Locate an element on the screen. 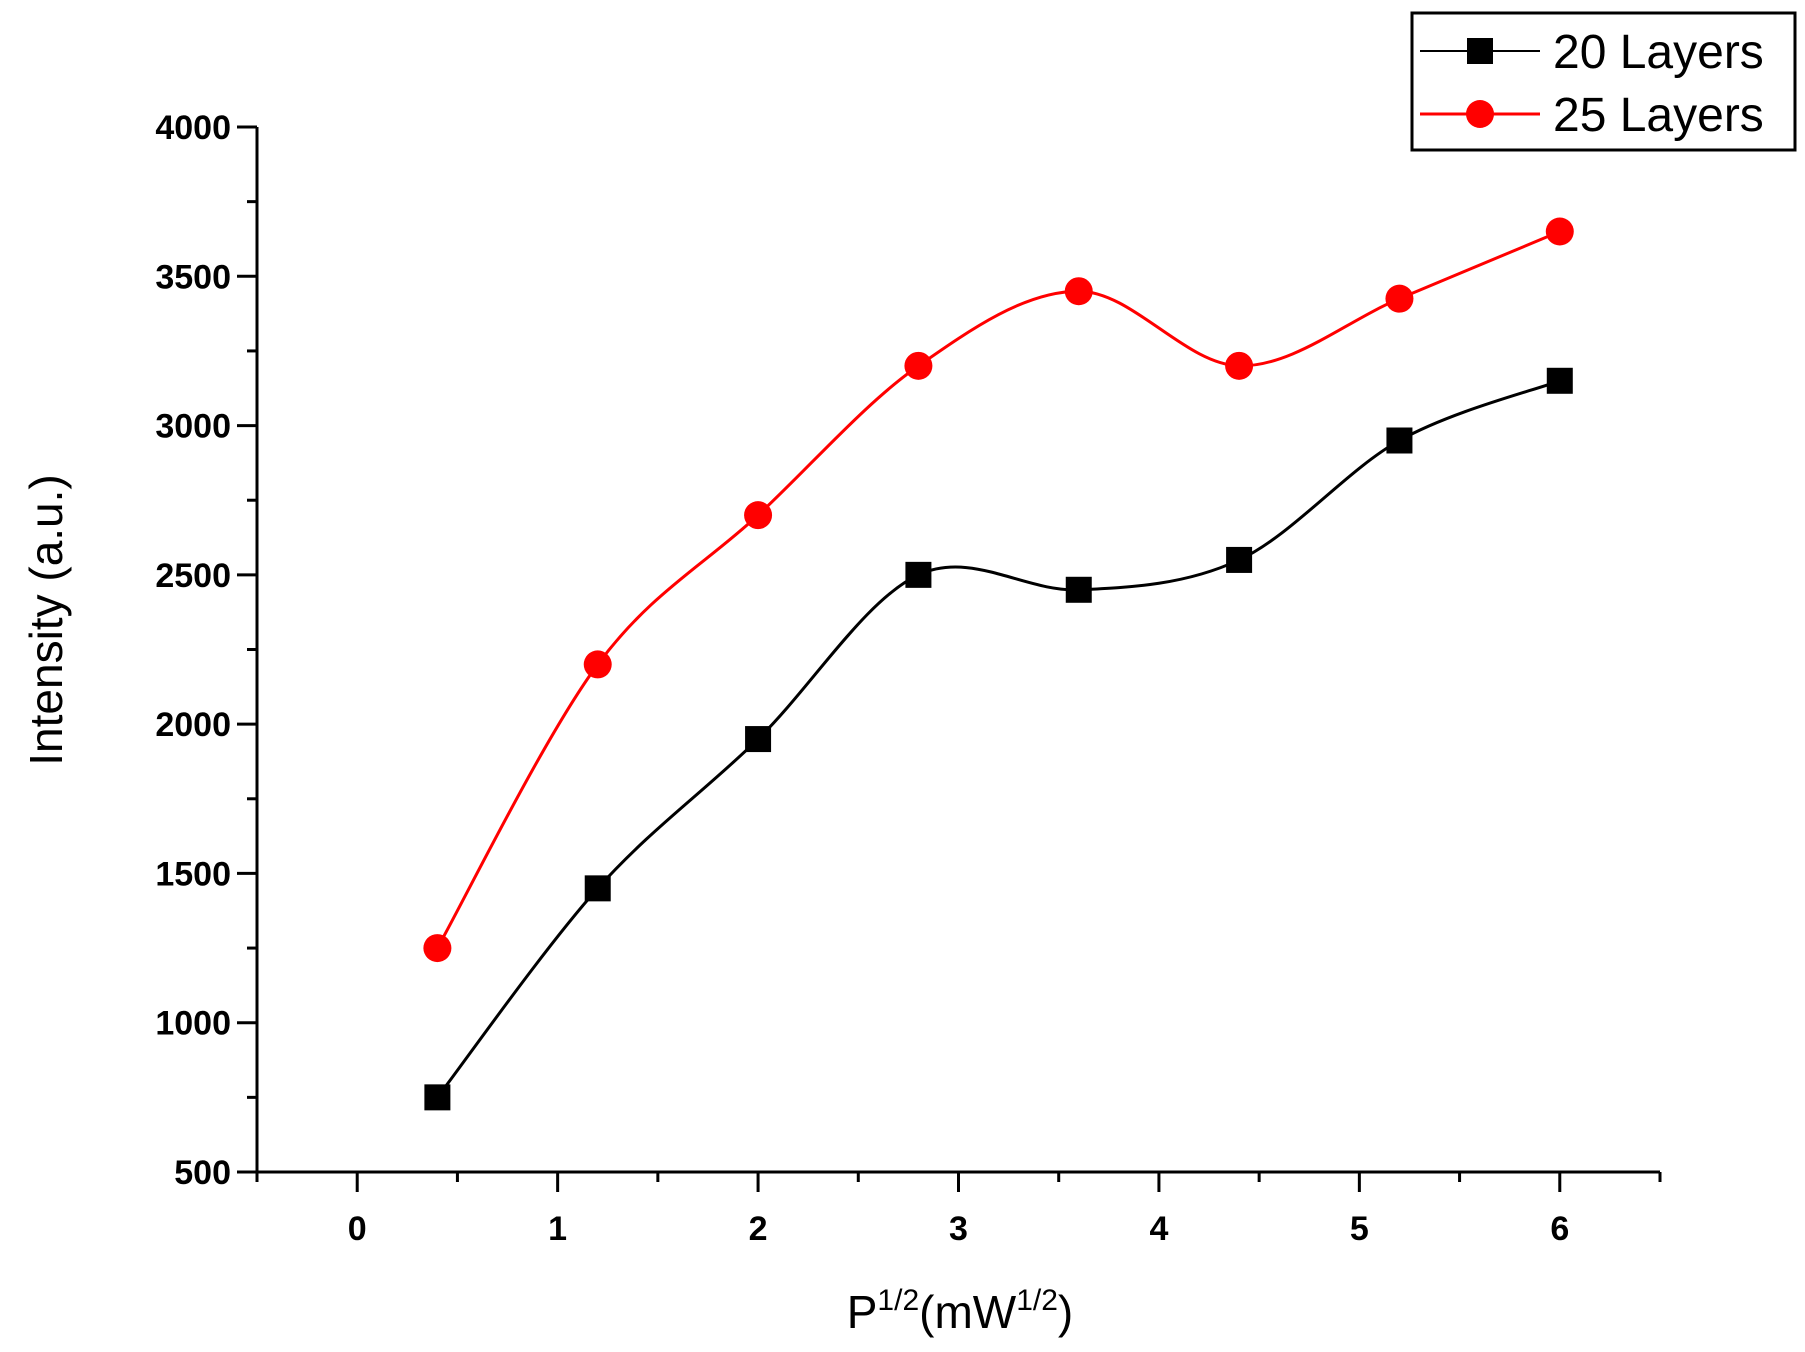  x-axis-title-sup1: 1/2 is located at coordinates (898, 1300).